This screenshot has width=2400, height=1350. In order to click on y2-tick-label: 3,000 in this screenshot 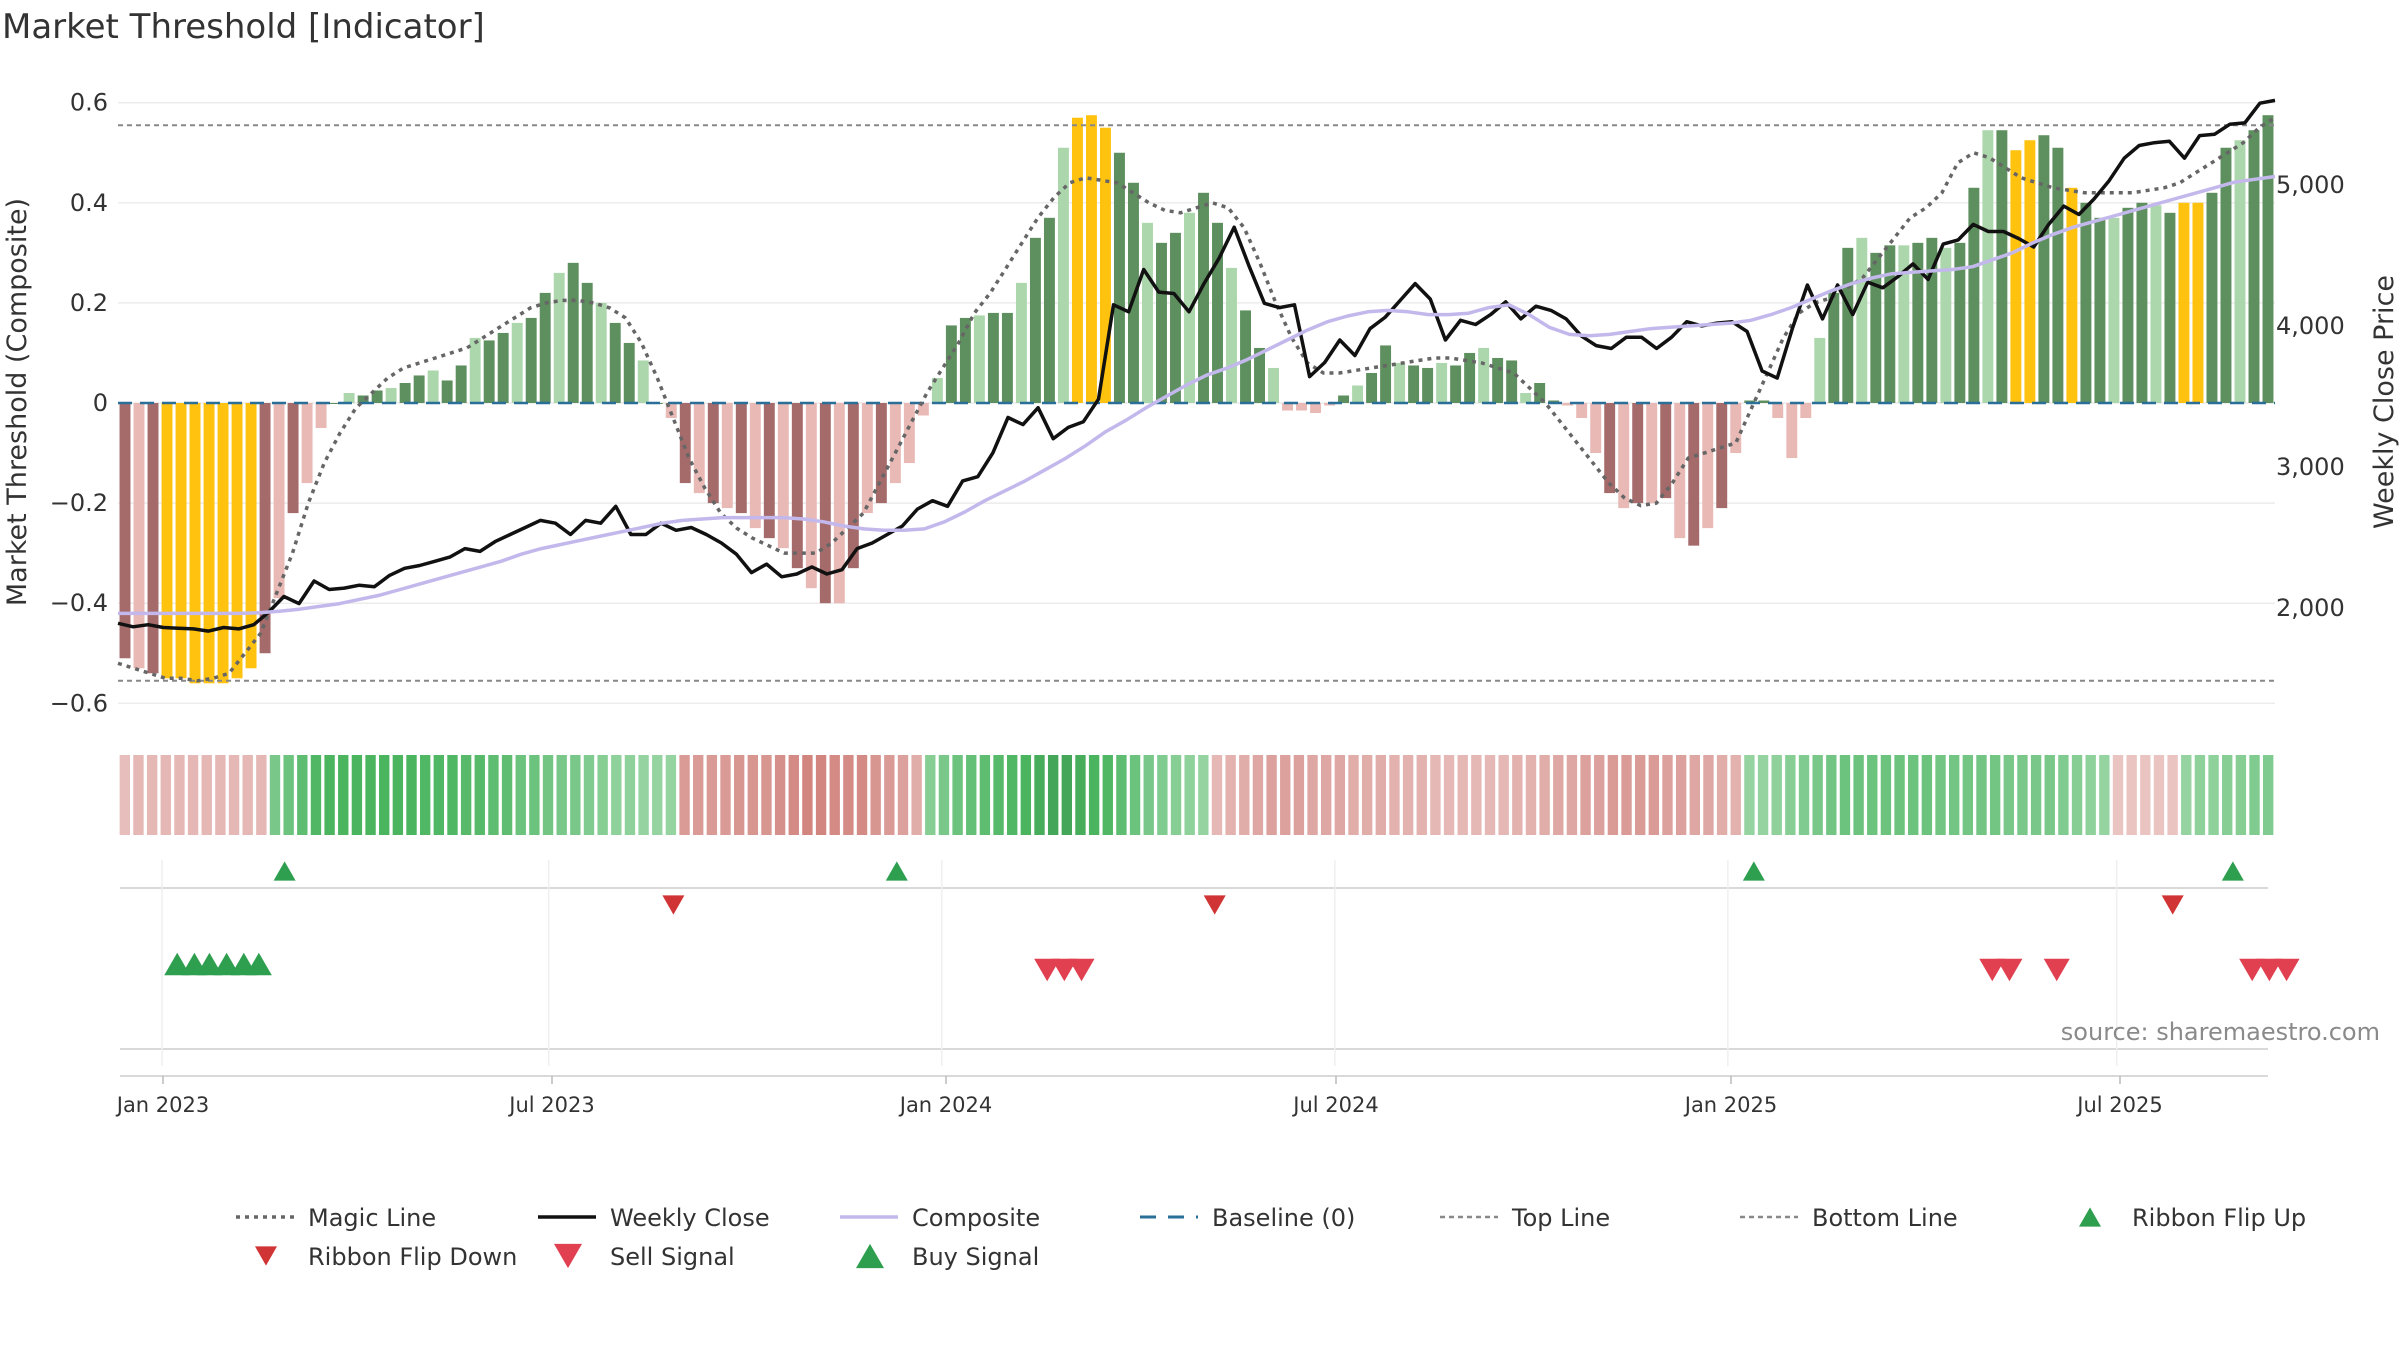, I will do `click(2310, 467)`.